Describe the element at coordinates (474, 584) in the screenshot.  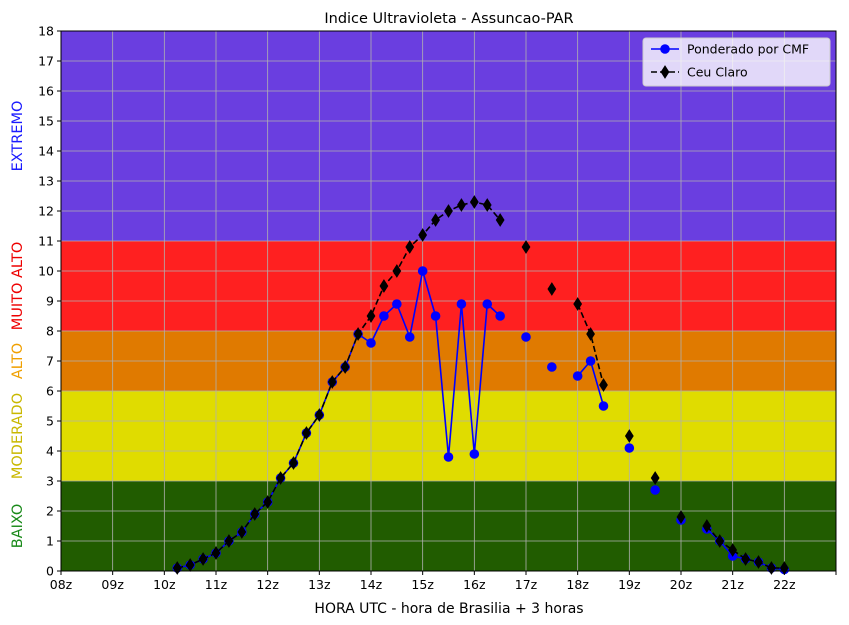
I see `x-tick-label-8: 16z` at that location.